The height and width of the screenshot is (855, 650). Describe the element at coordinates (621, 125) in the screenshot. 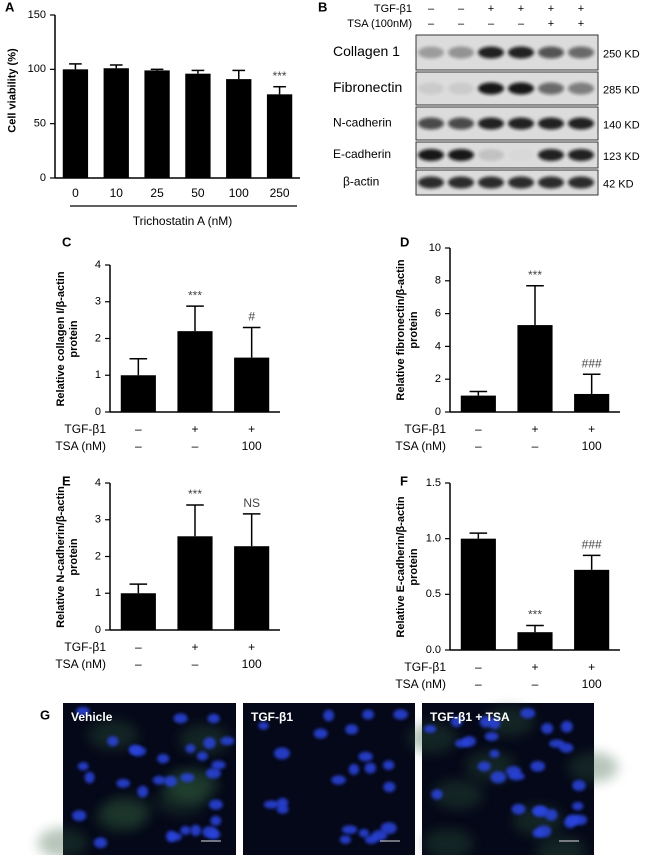

I see `band-size: 140 KD` at that location.